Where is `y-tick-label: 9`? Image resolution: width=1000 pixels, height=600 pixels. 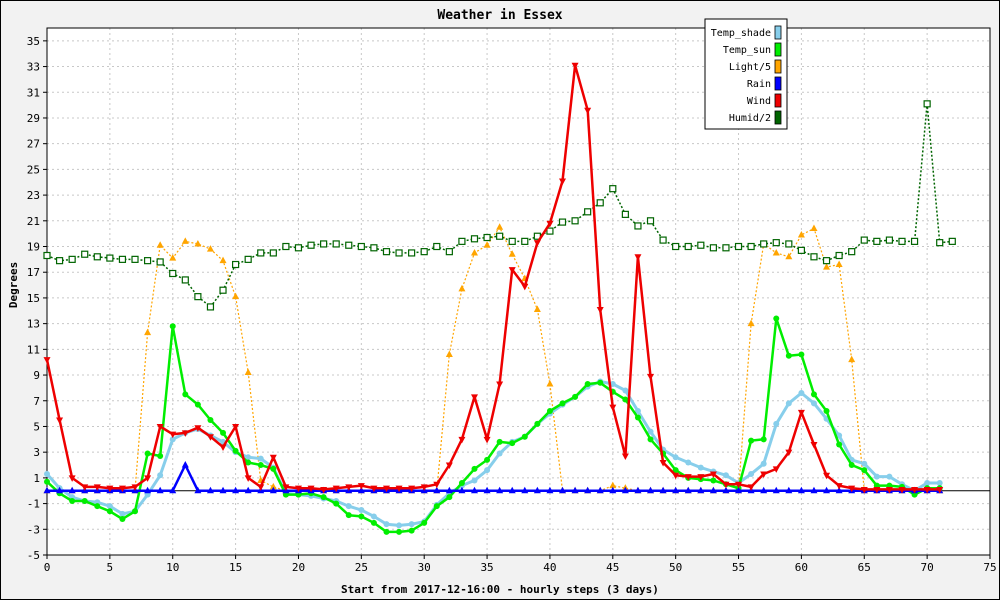
y-tick-label: 9 is located at coordinates (36, 375).